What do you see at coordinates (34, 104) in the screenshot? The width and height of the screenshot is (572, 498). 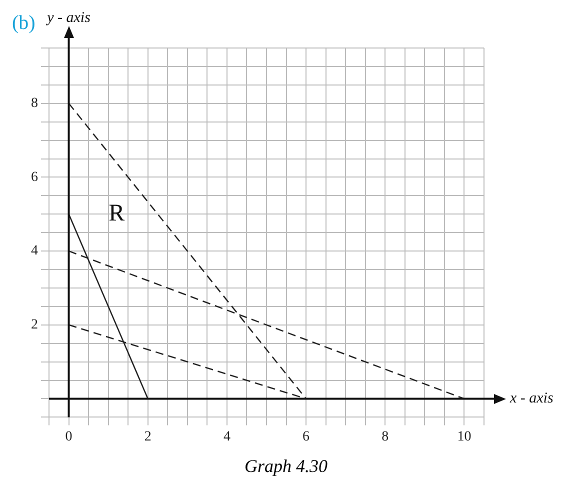 I see `y-tick-label: 8` at bounding box center [34, 104].